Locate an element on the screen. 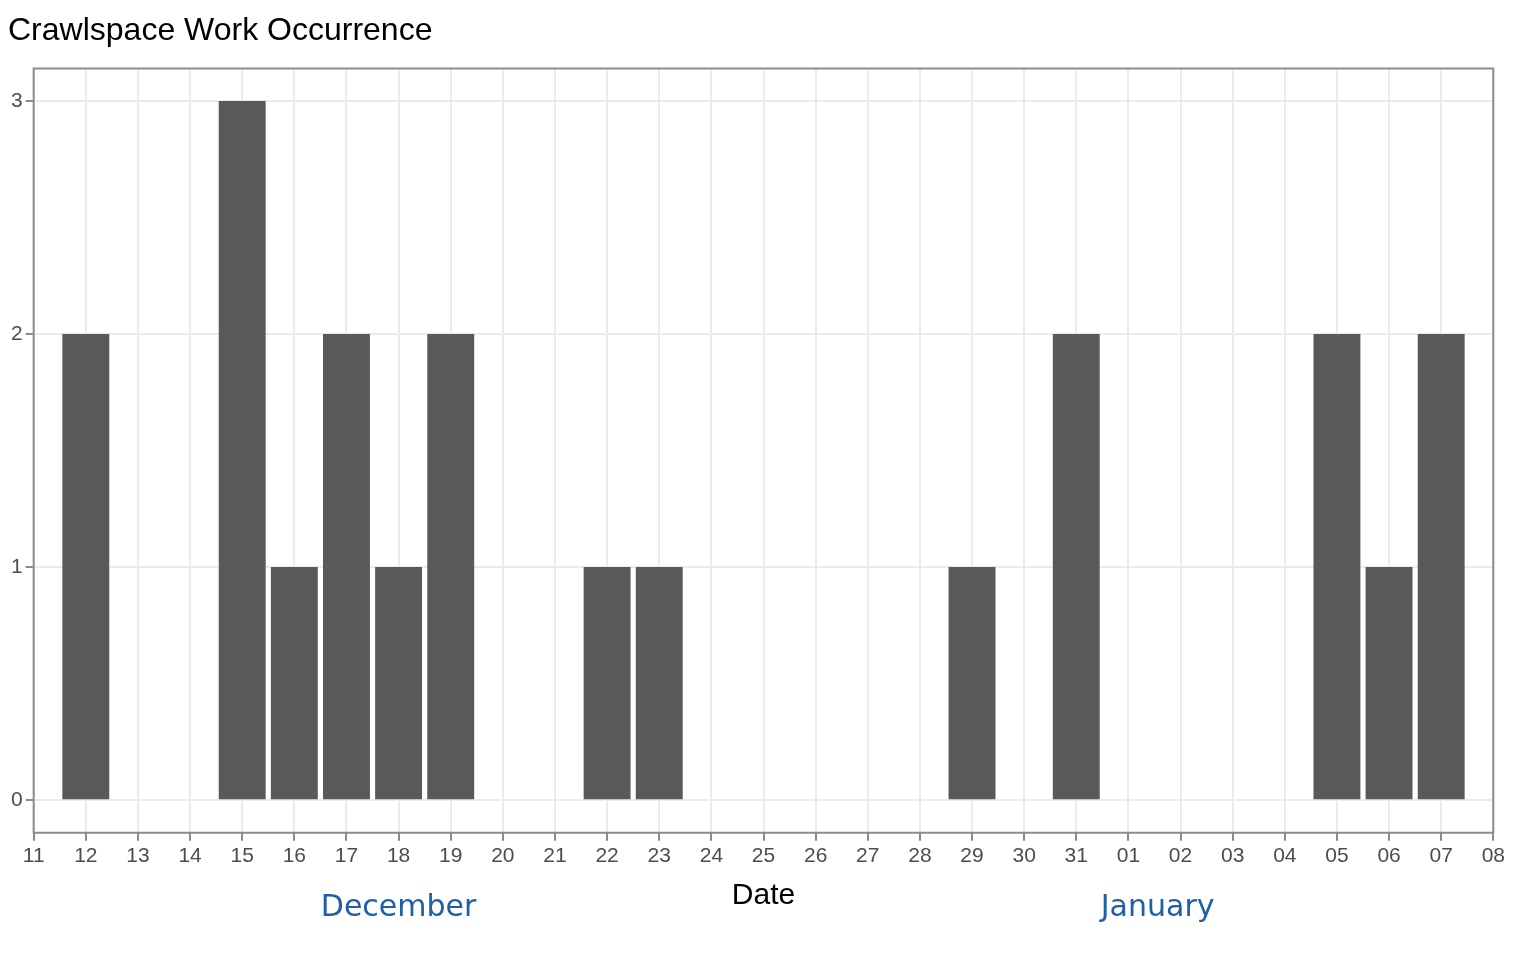 The image size is (1519, 961). chart-title: Crawlspace Work Occurrence is located at coordinates (220, 29).